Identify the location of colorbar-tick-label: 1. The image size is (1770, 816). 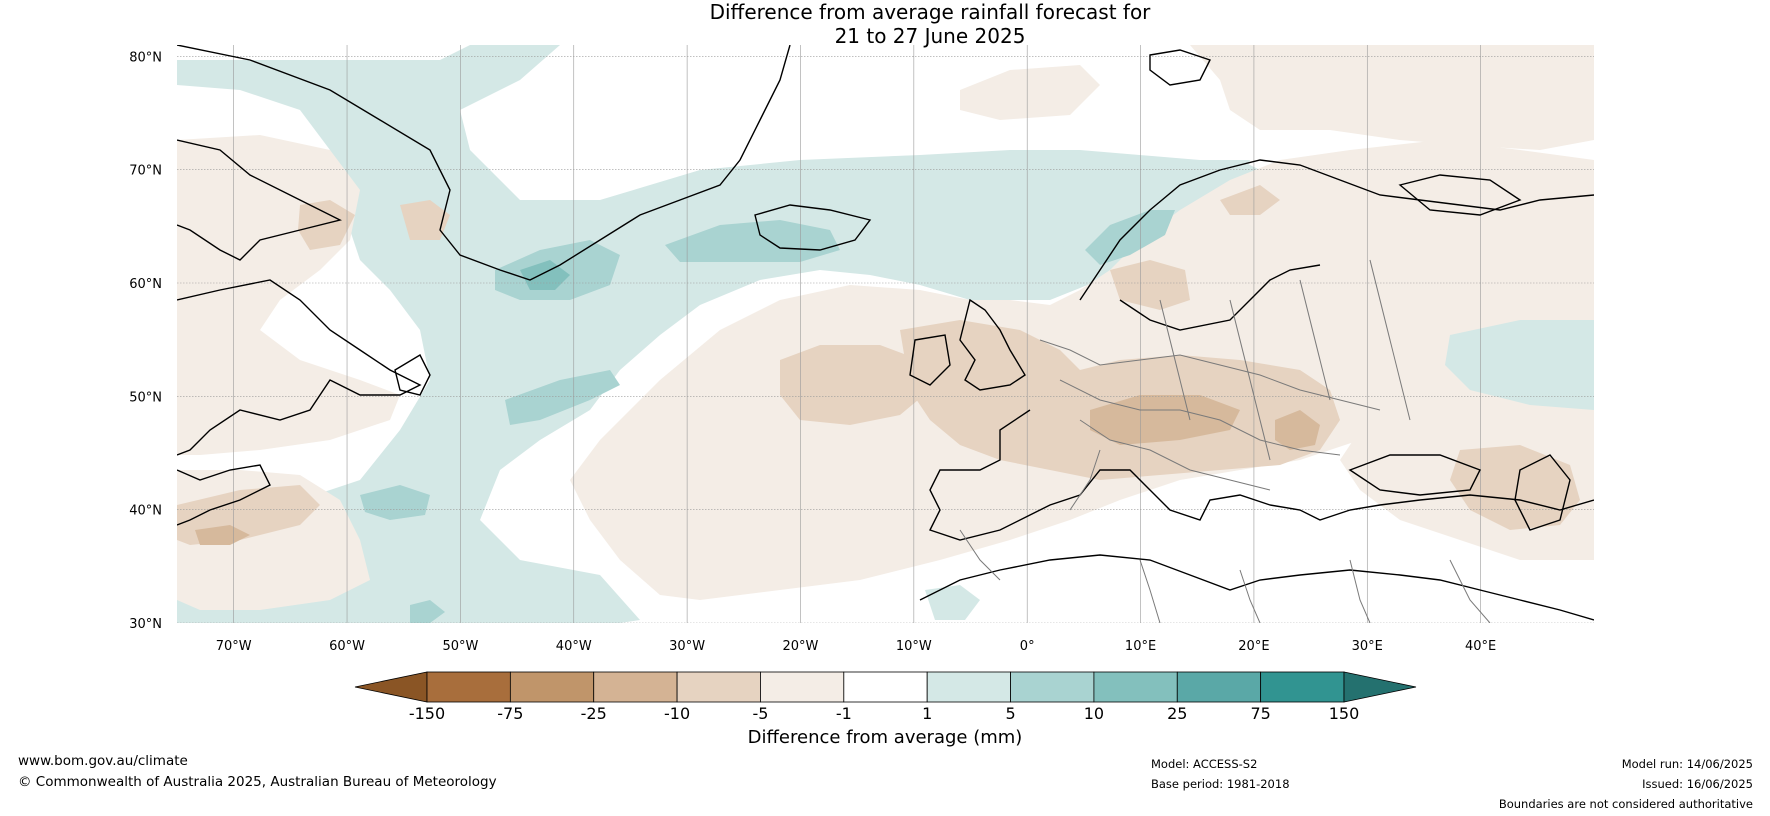
(927, 713).